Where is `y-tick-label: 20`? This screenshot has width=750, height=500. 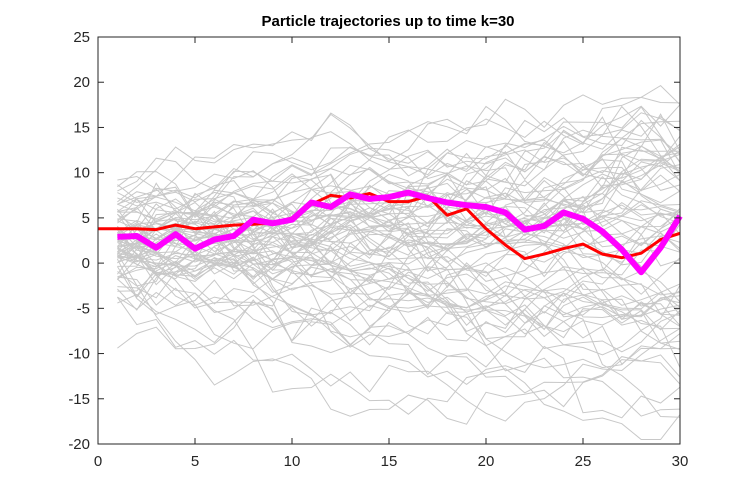
y-tick-label: 20 is located at coordinates (81, 82).